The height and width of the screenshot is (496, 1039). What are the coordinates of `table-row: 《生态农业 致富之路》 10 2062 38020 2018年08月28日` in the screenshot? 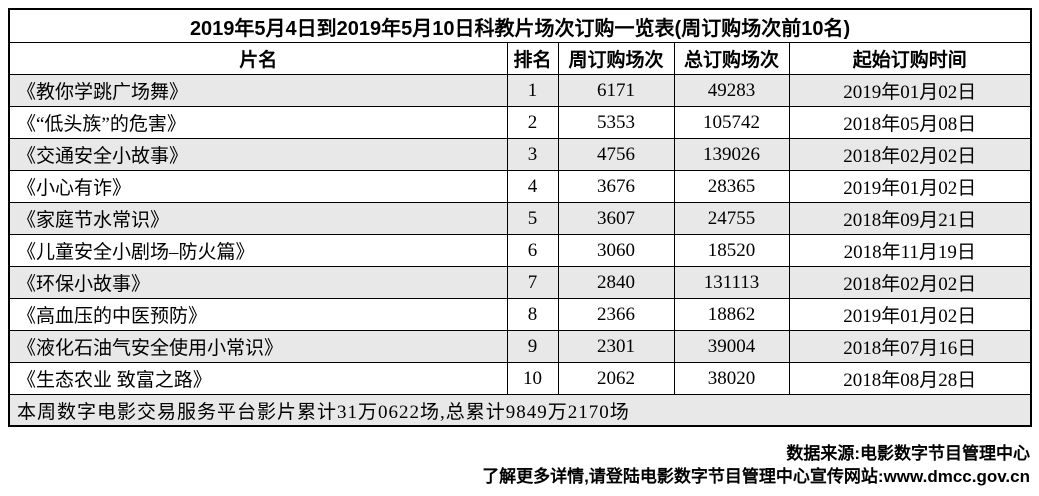 It's located at (520, 378).